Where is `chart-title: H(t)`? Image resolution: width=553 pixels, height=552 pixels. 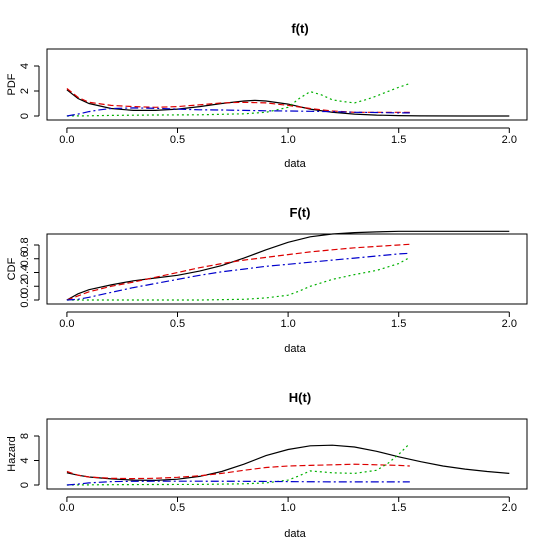 chart-title: H(t) is located at coordinates (300, 397).